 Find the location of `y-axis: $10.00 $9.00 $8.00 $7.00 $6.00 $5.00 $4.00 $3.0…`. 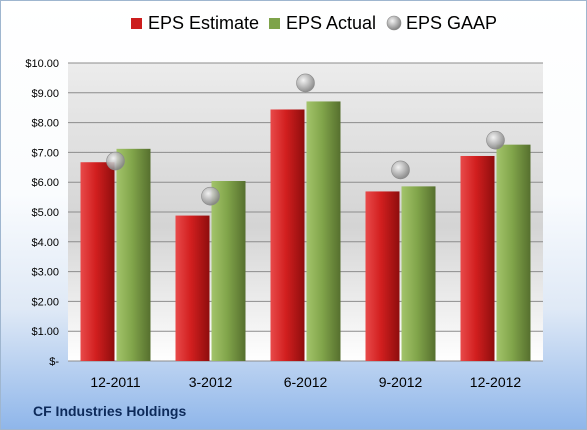

y-axis: $10.00 $9.00 $8.00 $7.00 $6.00 $5.00 $4.00 $3.0… is located at coordinates (42, 213).